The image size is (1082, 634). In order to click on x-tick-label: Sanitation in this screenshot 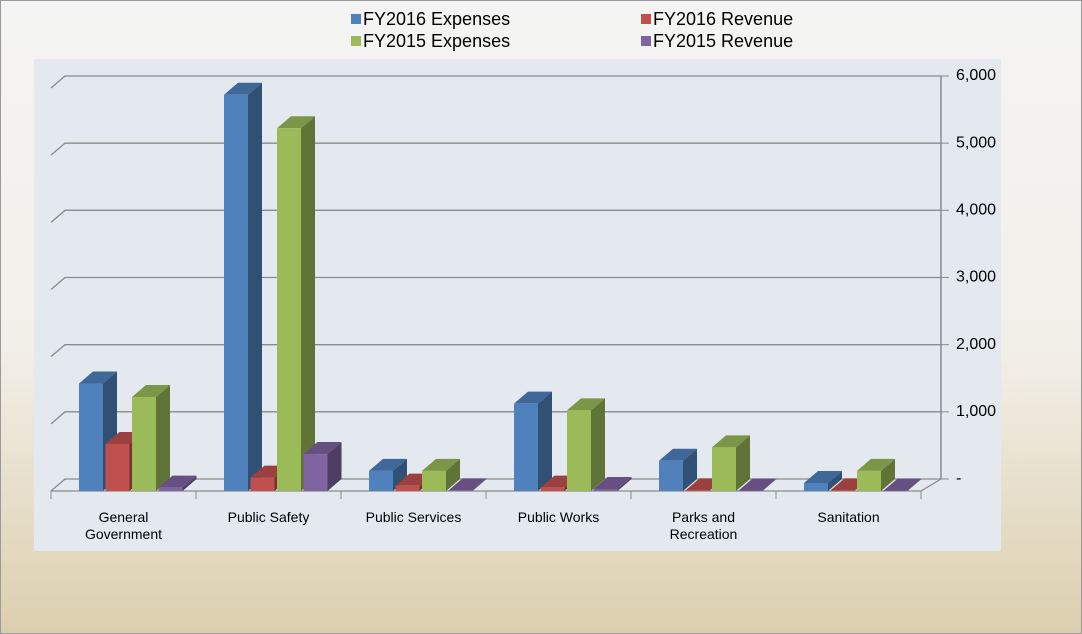, I will do `click(848, 517)`.